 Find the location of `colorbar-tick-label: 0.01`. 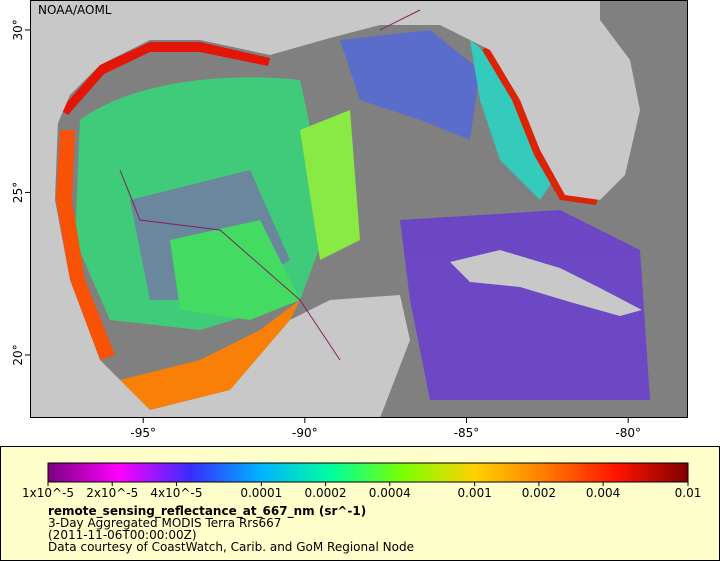

colorbar-tick-label: 0.01 is located at coordinates (688, 493).